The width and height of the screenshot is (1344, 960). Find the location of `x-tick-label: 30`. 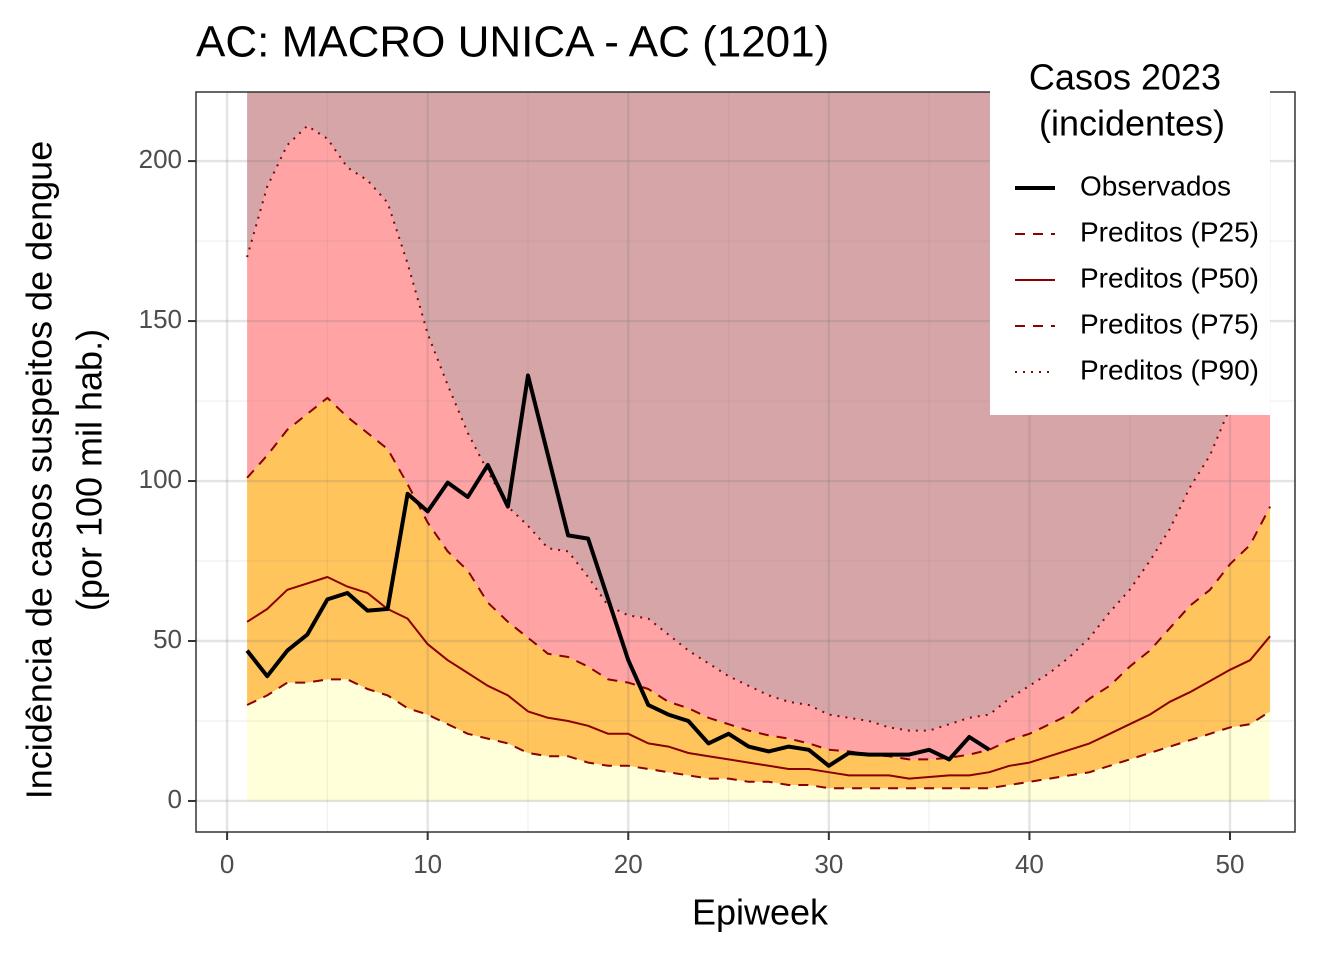

x-tick-label: 30 is located at coordinates (828, 864).